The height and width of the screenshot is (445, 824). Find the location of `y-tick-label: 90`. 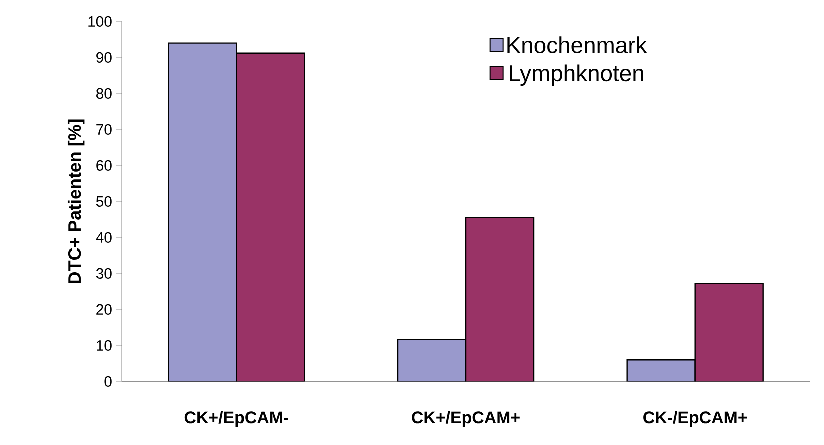

y-tick-label: 90 is located at coordinates (104, 57).